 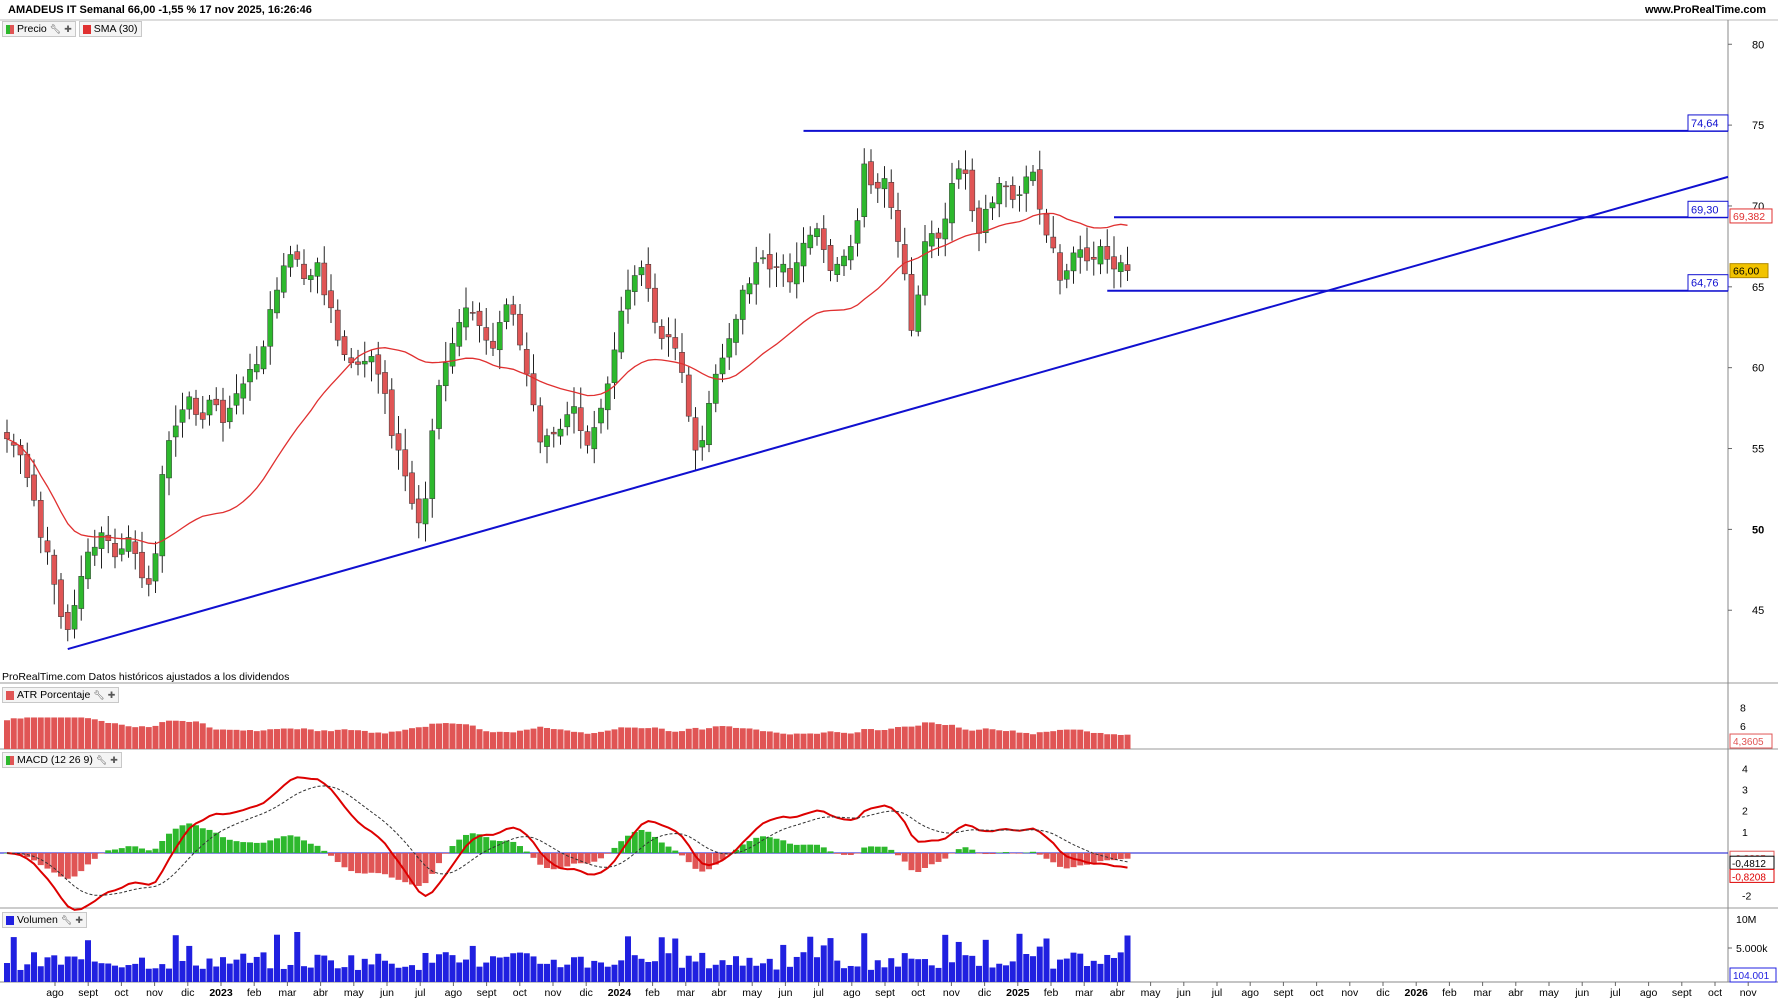 What do you see at coordinates (44, 920) in the screenshot?
I see `volume-legend-chip: Volumen 🔧︎ ✚` at bounding box center [44, 920].